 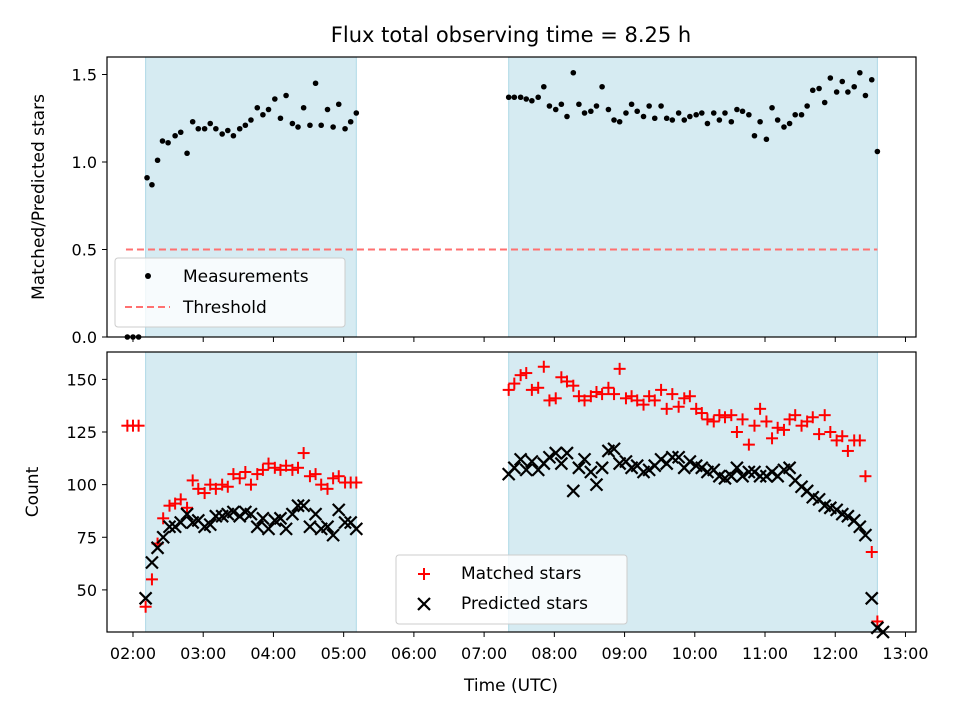 I want to click on bottom-ytick-label: 100, so click(x=81, y=485).